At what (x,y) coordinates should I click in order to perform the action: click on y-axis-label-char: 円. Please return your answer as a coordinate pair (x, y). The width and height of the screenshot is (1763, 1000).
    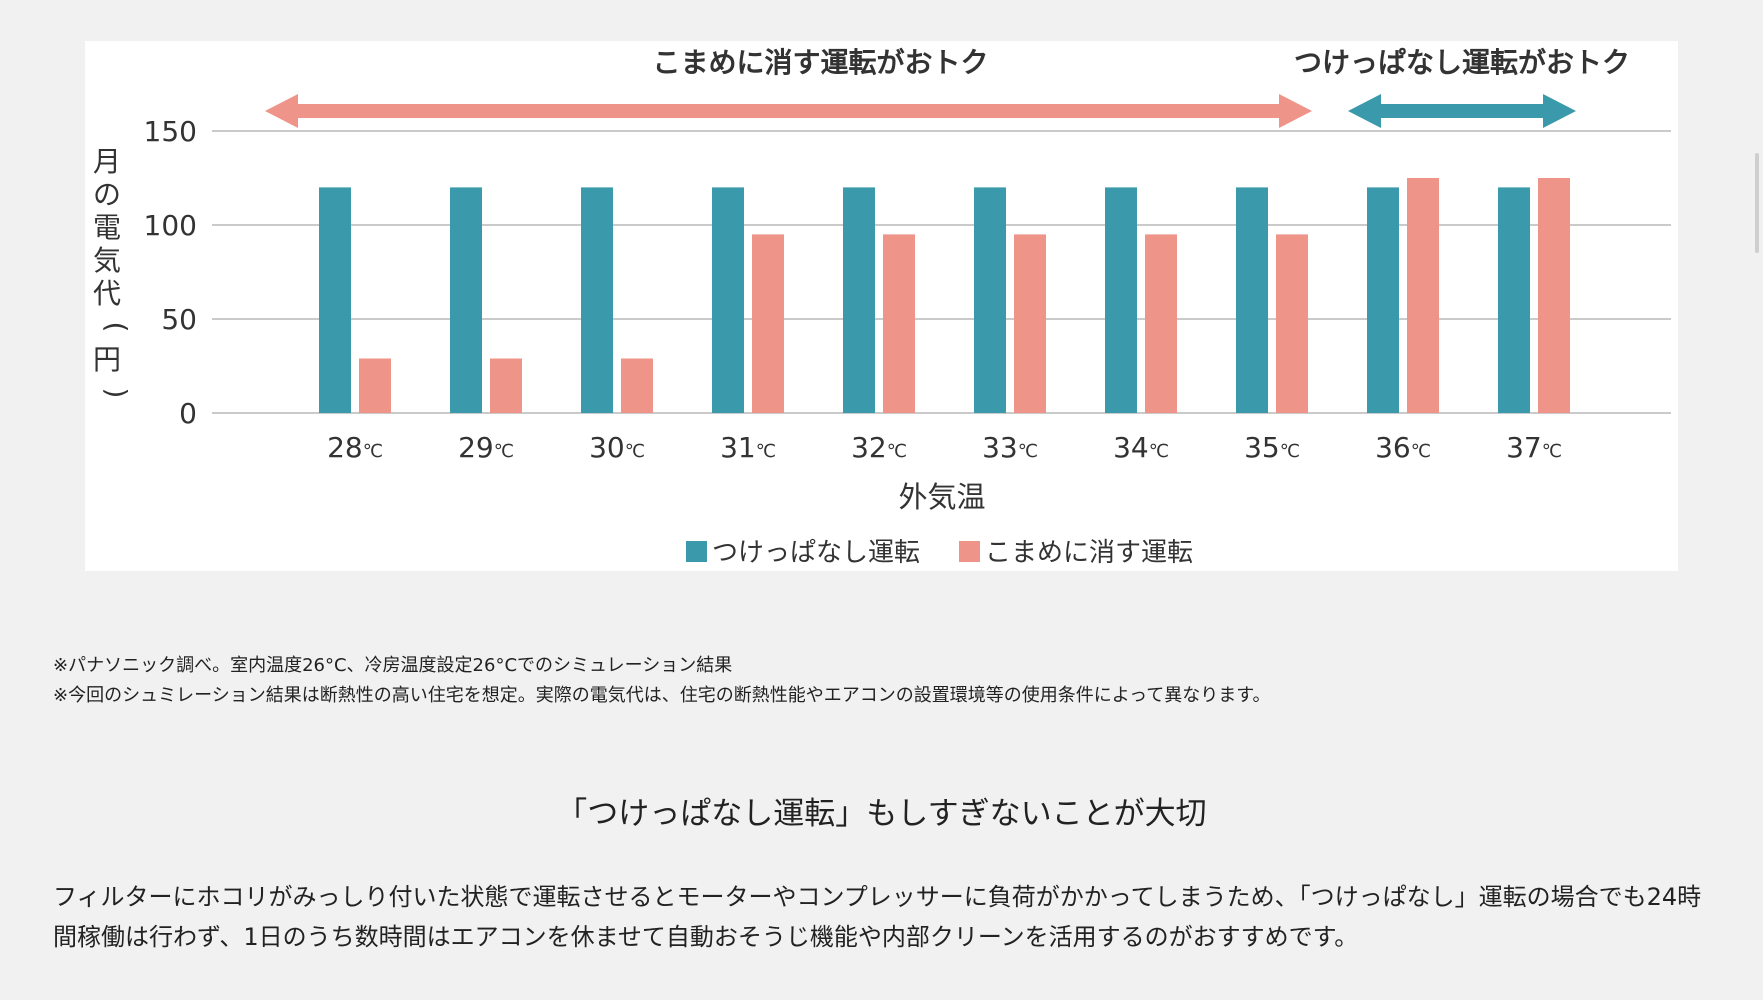
    Looking at the image, I should click on (107, 359).